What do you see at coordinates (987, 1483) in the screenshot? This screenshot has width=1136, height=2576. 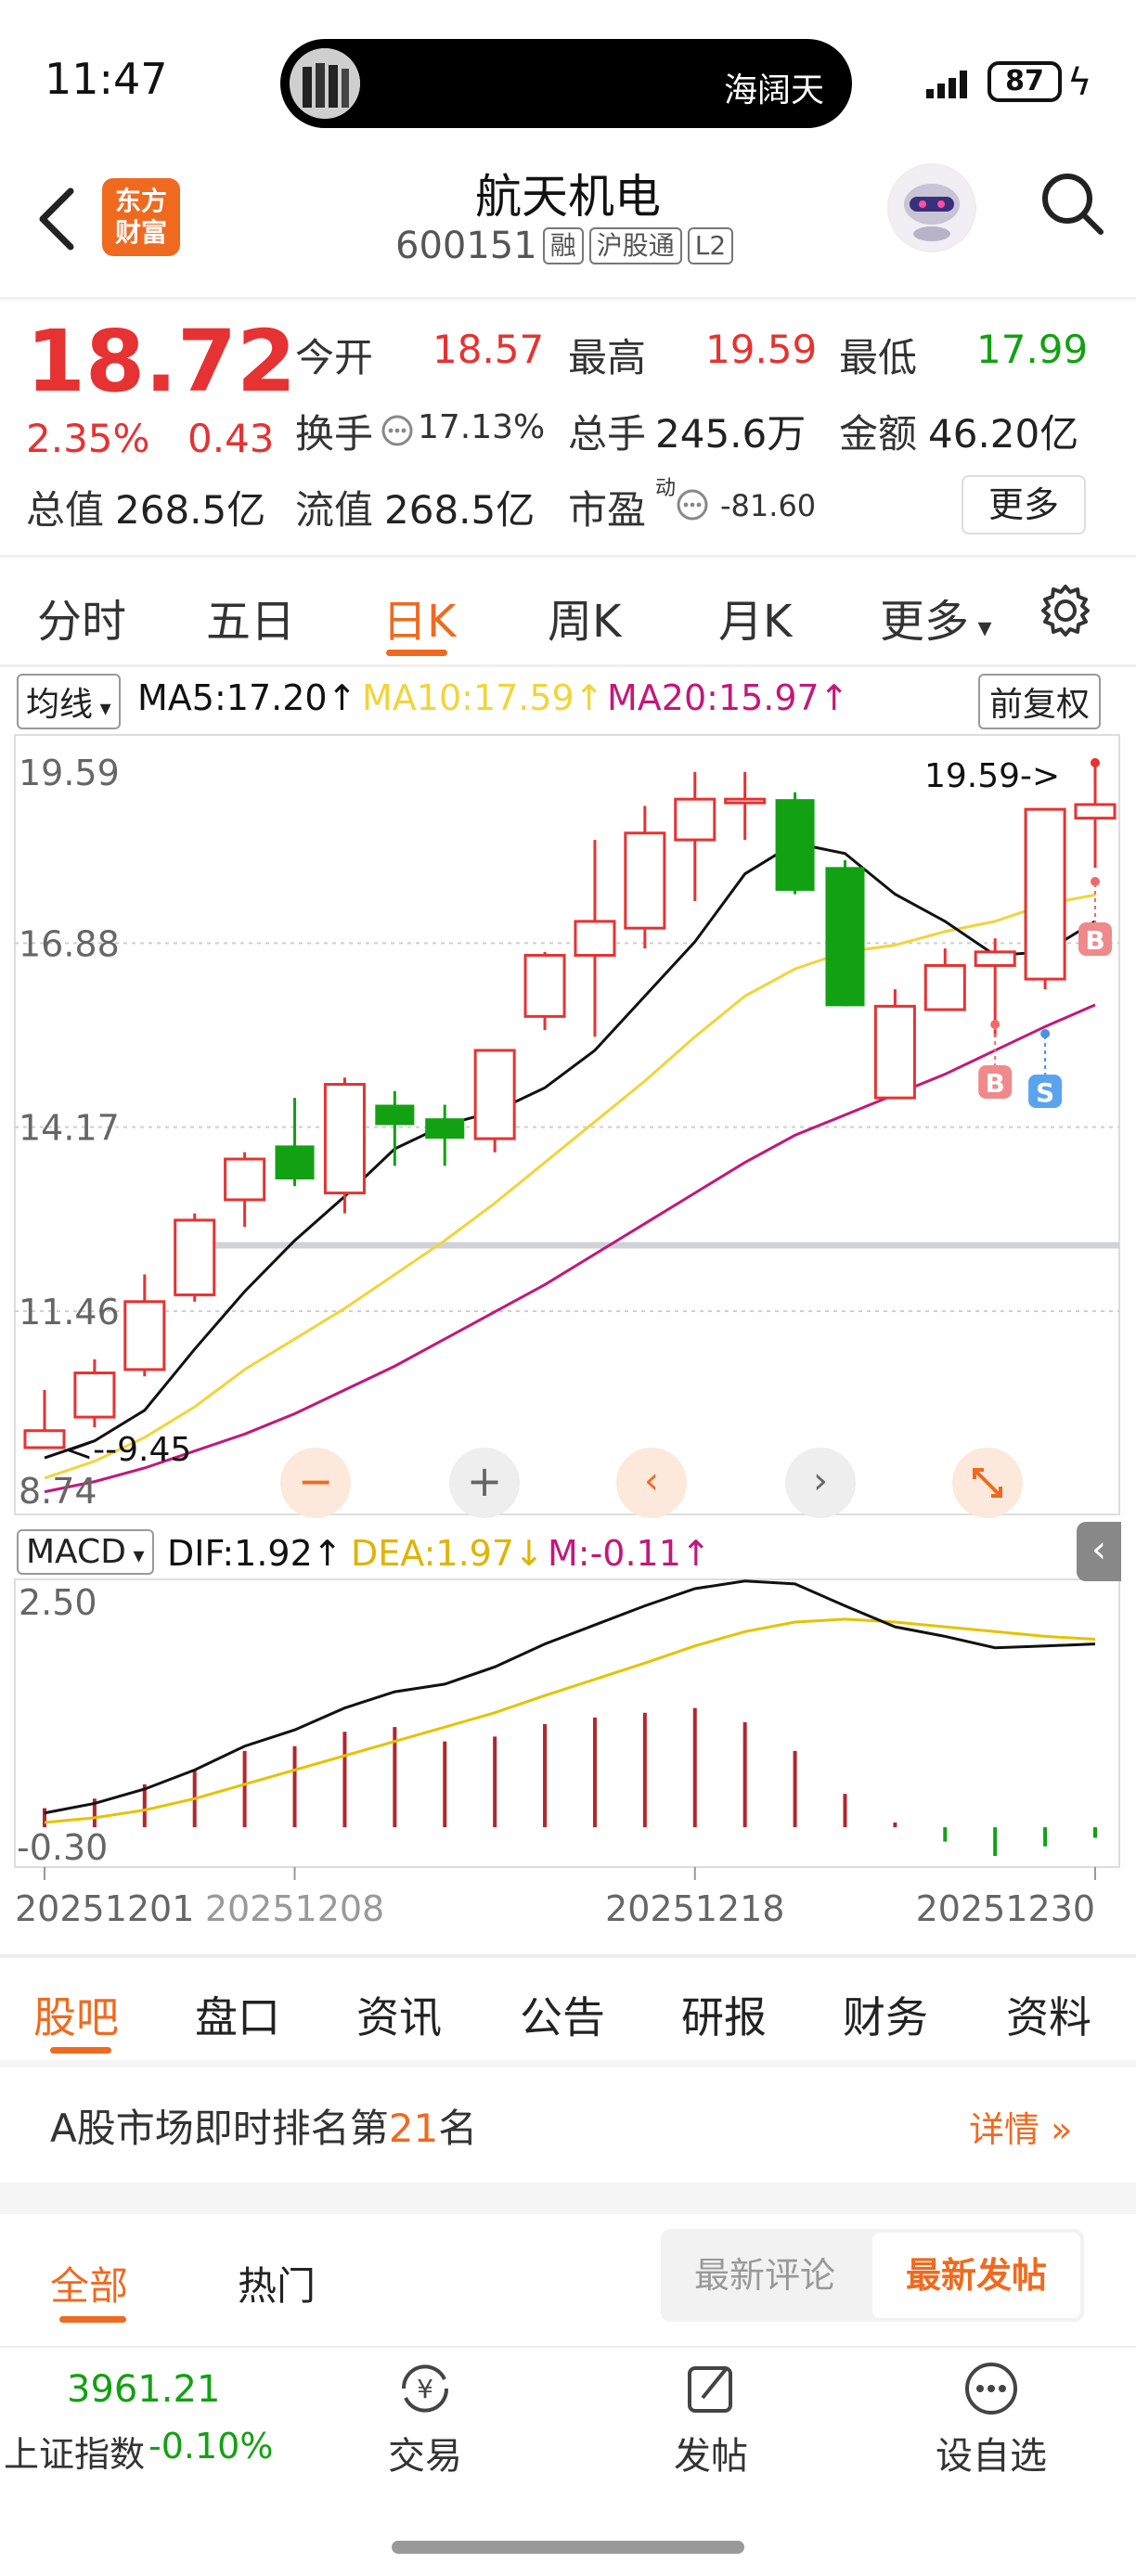 I see `fullscreen-icon` at bounding box center [987, 1483].